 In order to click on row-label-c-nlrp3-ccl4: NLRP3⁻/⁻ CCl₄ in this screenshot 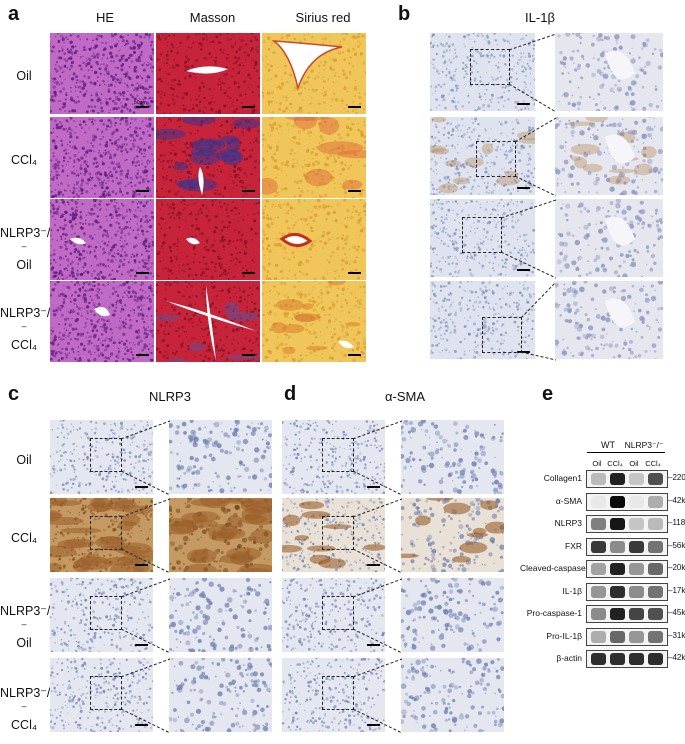, I will do `click(25, 709)`.